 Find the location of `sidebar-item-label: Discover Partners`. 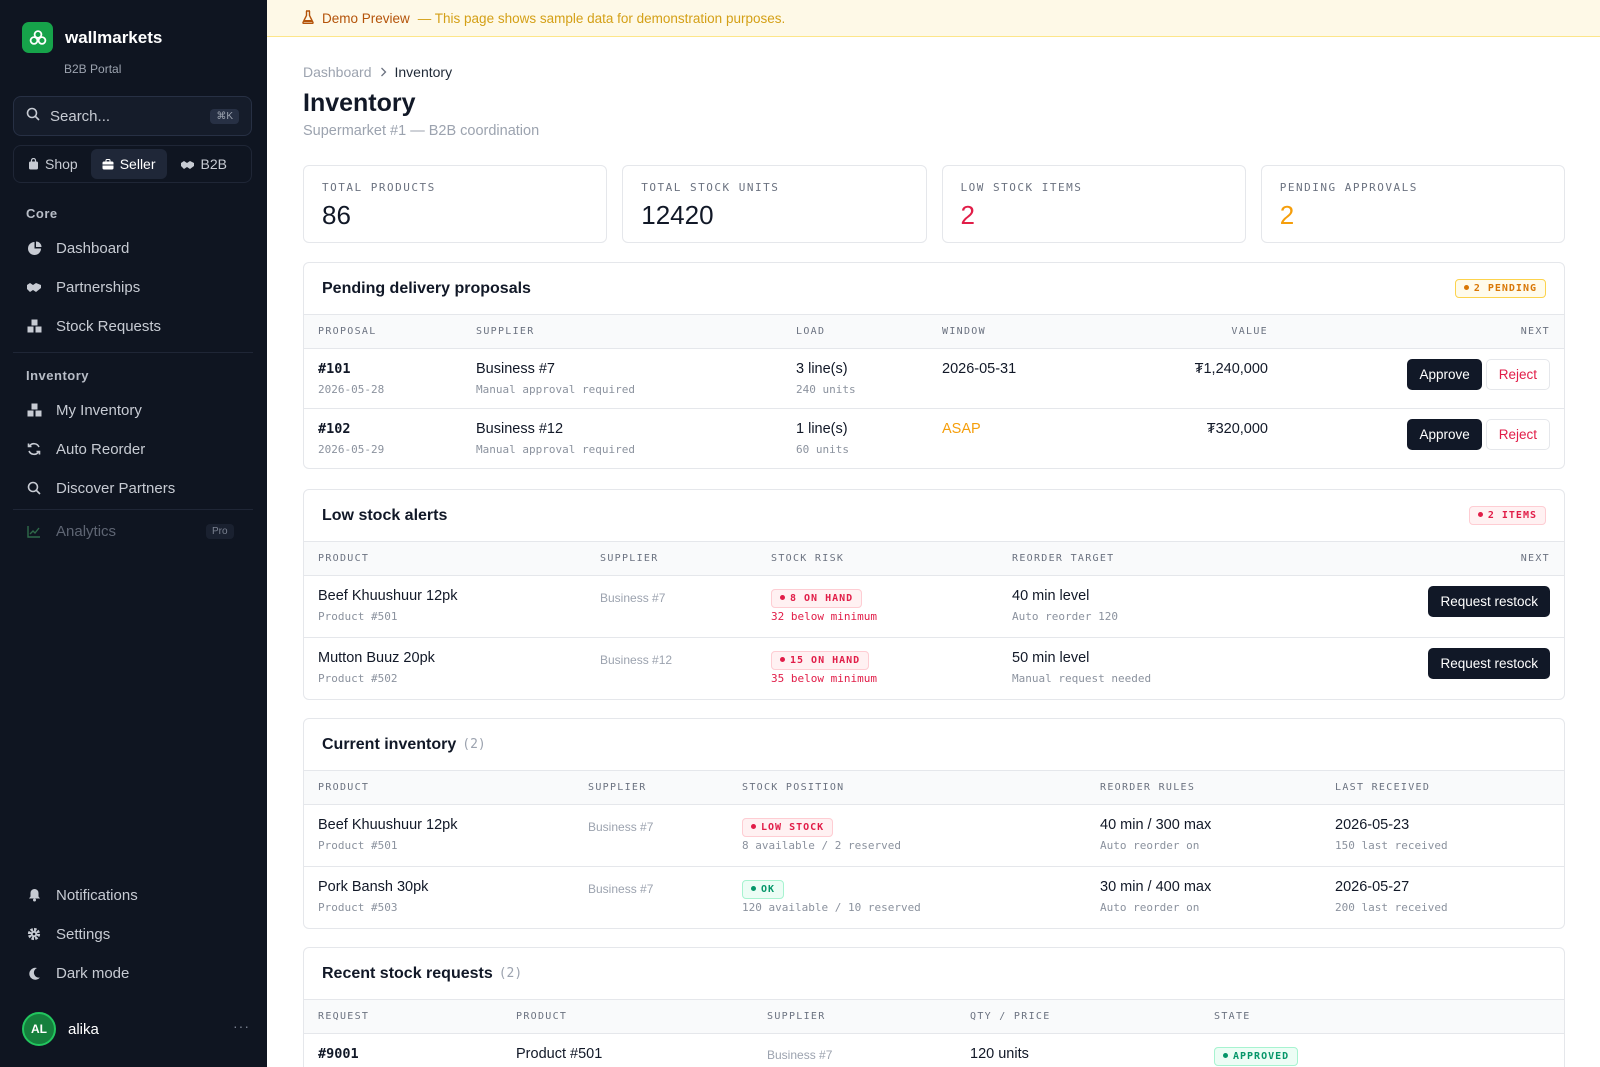

sidebar-item-label: Discover Partners is located at coordinates (116, 488).